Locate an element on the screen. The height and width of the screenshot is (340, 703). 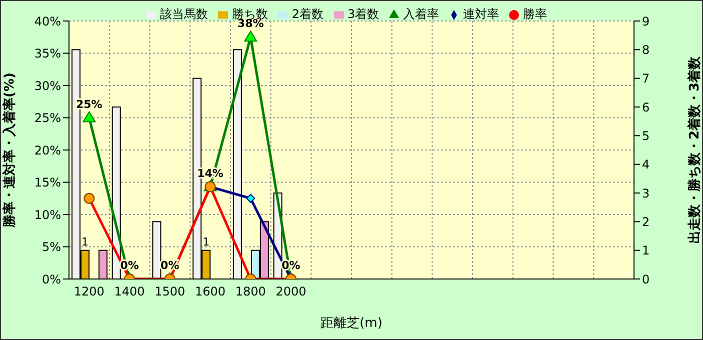
legend-label: 勝ち数 is located at coordinates (250, 14).